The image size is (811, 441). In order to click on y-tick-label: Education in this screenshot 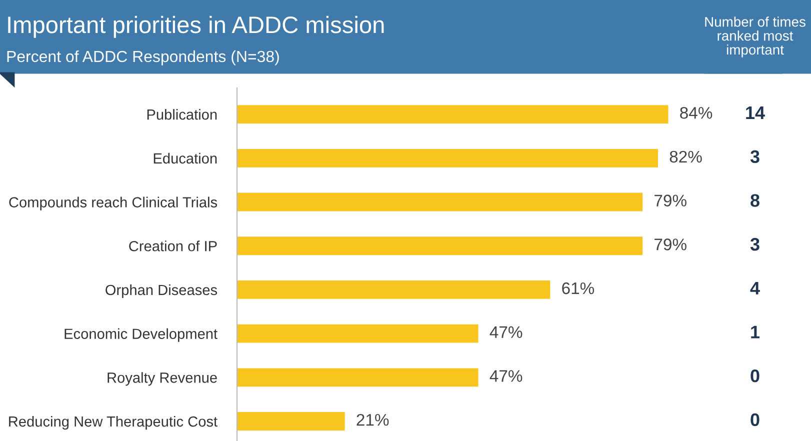, I will do `click(185, 158)`.